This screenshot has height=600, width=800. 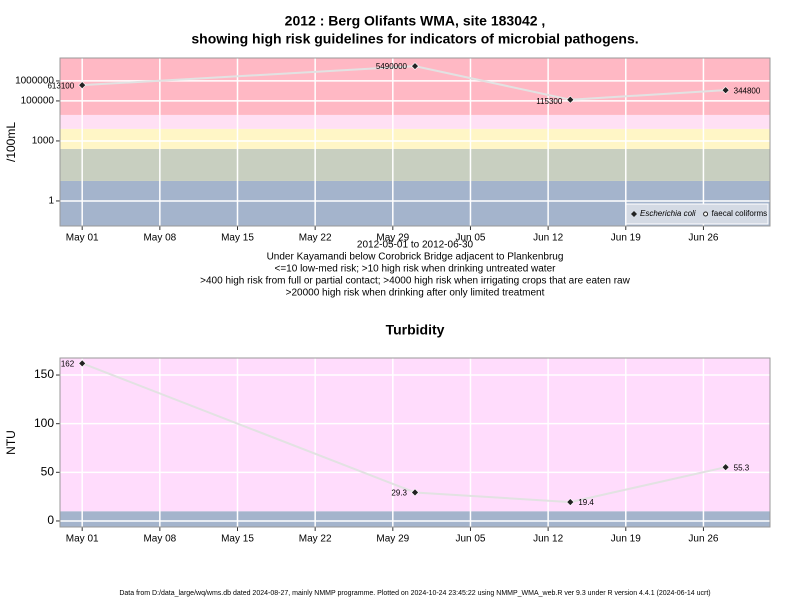 What do you see at coordinates (668, 213) in the screenshot?
I see `legend-label: Escherichia coli` at bounding box center [668, 213].